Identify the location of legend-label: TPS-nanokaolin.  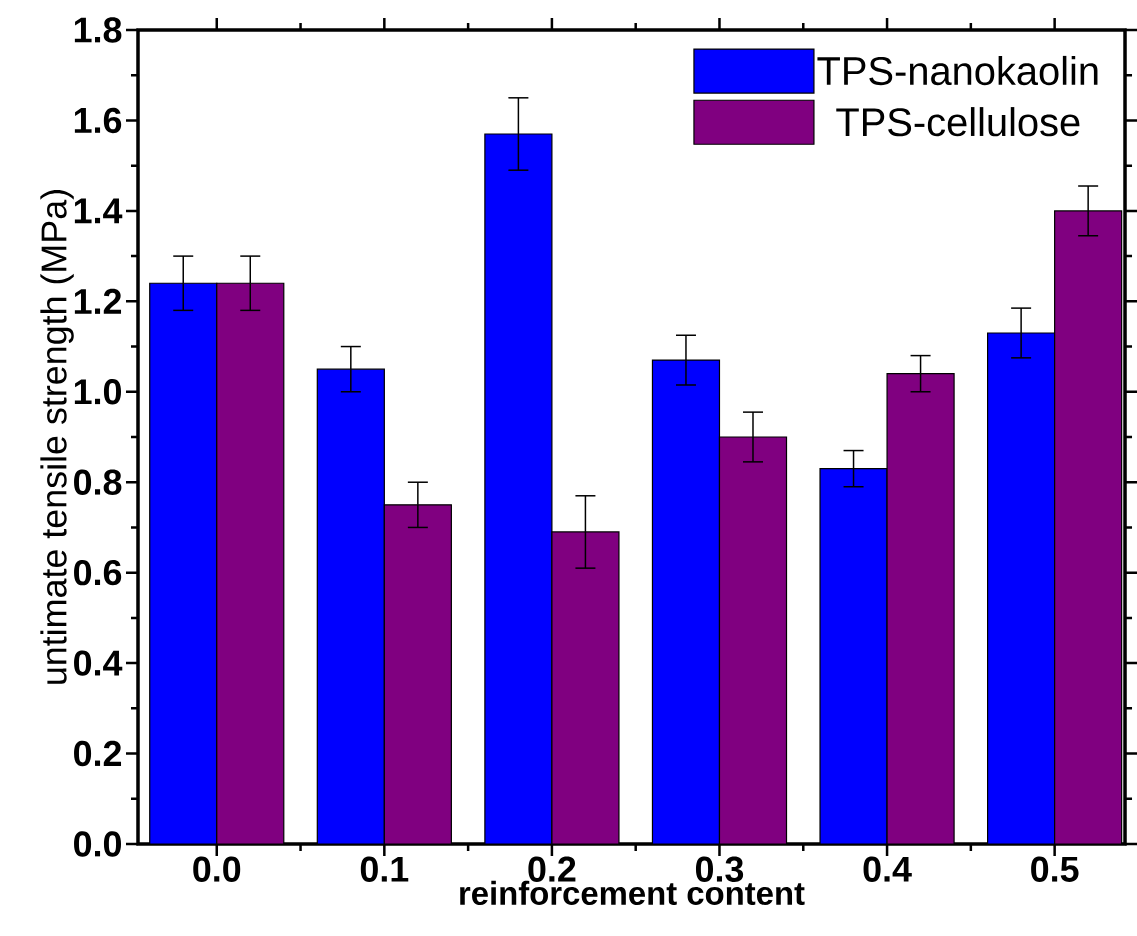
(957, 70).